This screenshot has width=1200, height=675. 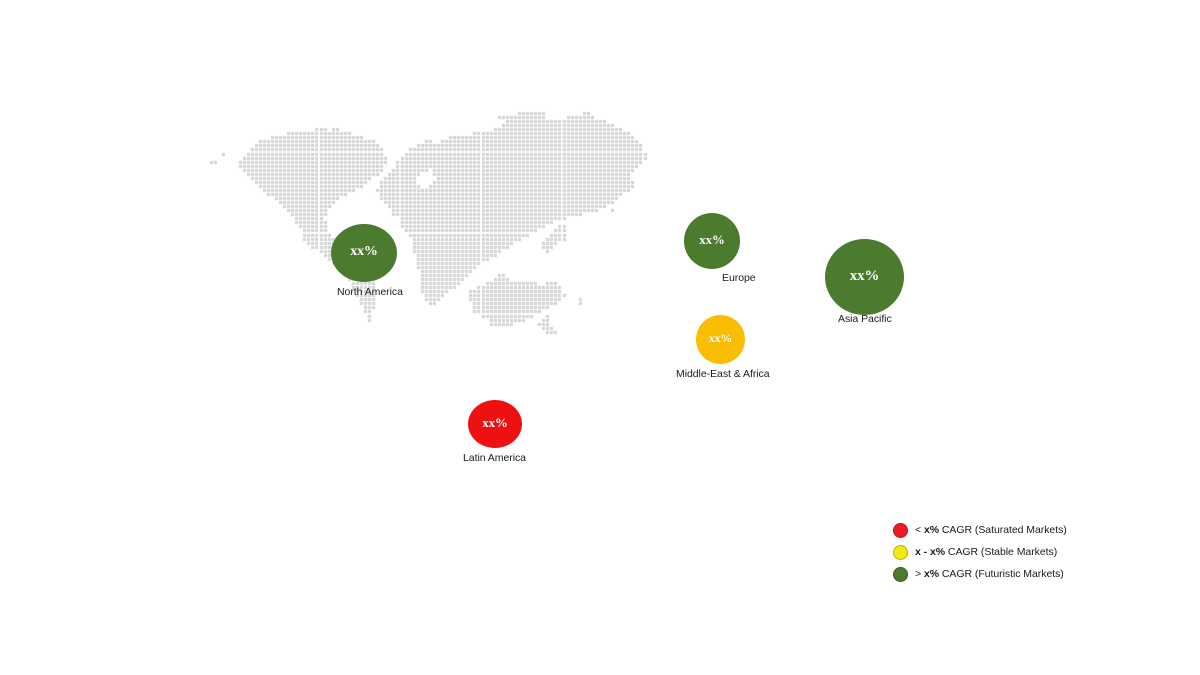 I want to click on legend-value: x - x%, so click(x=930, y=552).